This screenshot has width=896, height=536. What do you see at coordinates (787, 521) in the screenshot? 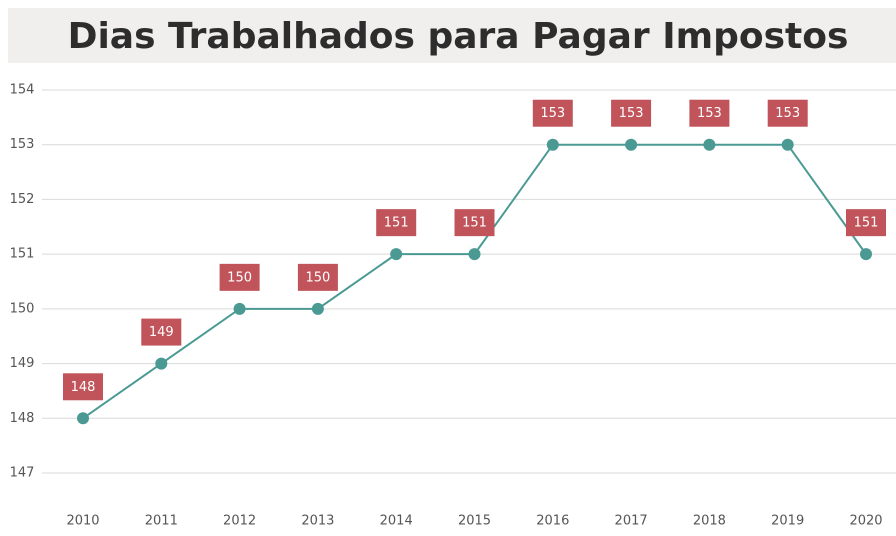
I see `x-tick-label: 2019` at bounding box center [787, 521].